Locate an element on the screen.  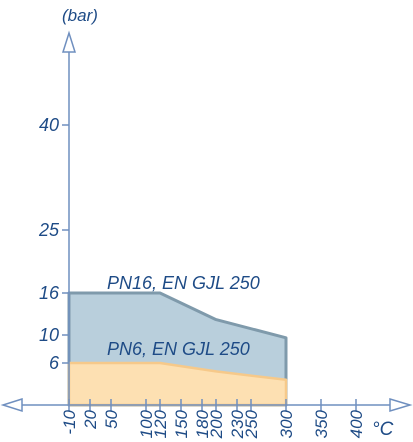
x-tick-label: 100 is located at coordinates (146, 423).